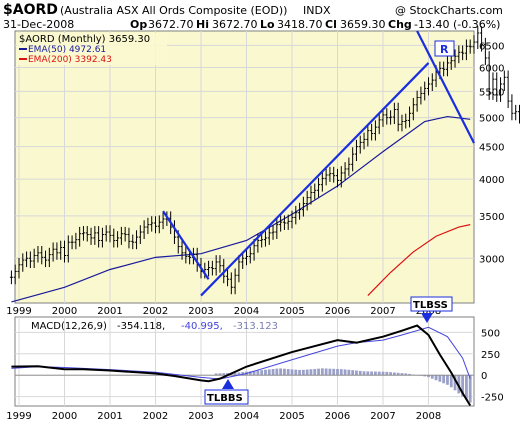 The width and height of the screenshot is (520, 429). What do you see at coordinates (457, 24) in the screenshot?
I see `chg-value: -13.40 (-0.36%)` at bounding box center [457, 24].